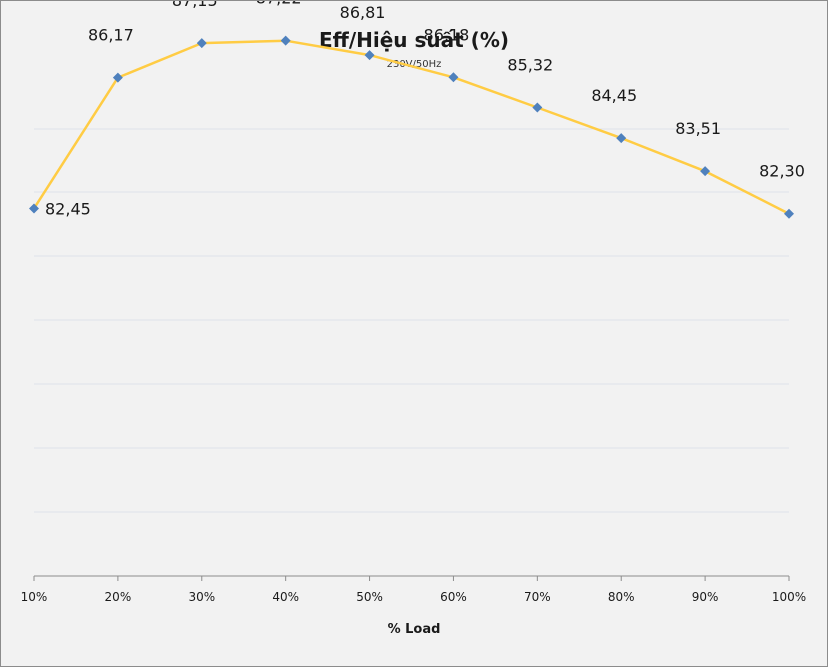 This screenshot has width=828, height=667. Describe the element at coordinates (621, 597) in the screenshot. I see `x-tick-label-80: 80%` at that location.